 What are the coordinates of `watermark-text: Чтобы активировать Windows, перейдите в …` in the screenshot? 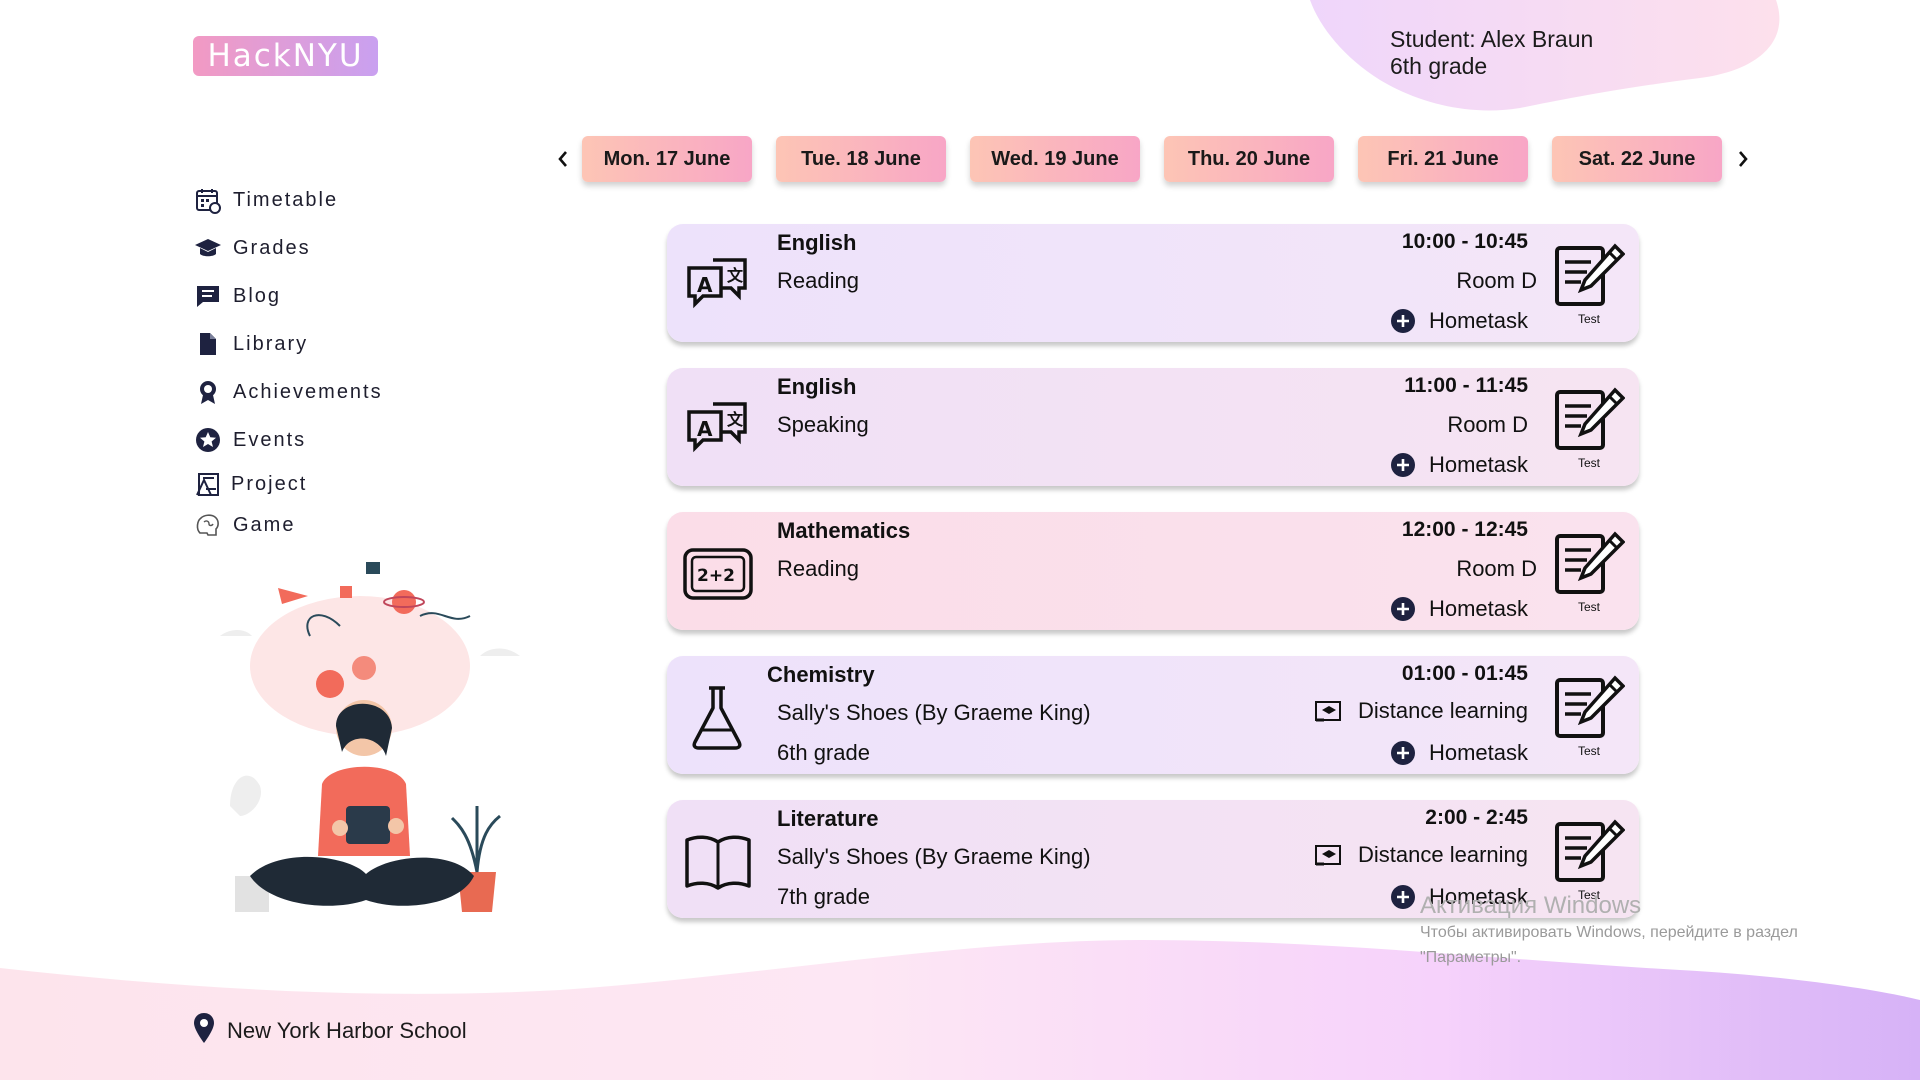 It's located at (1609, 932).